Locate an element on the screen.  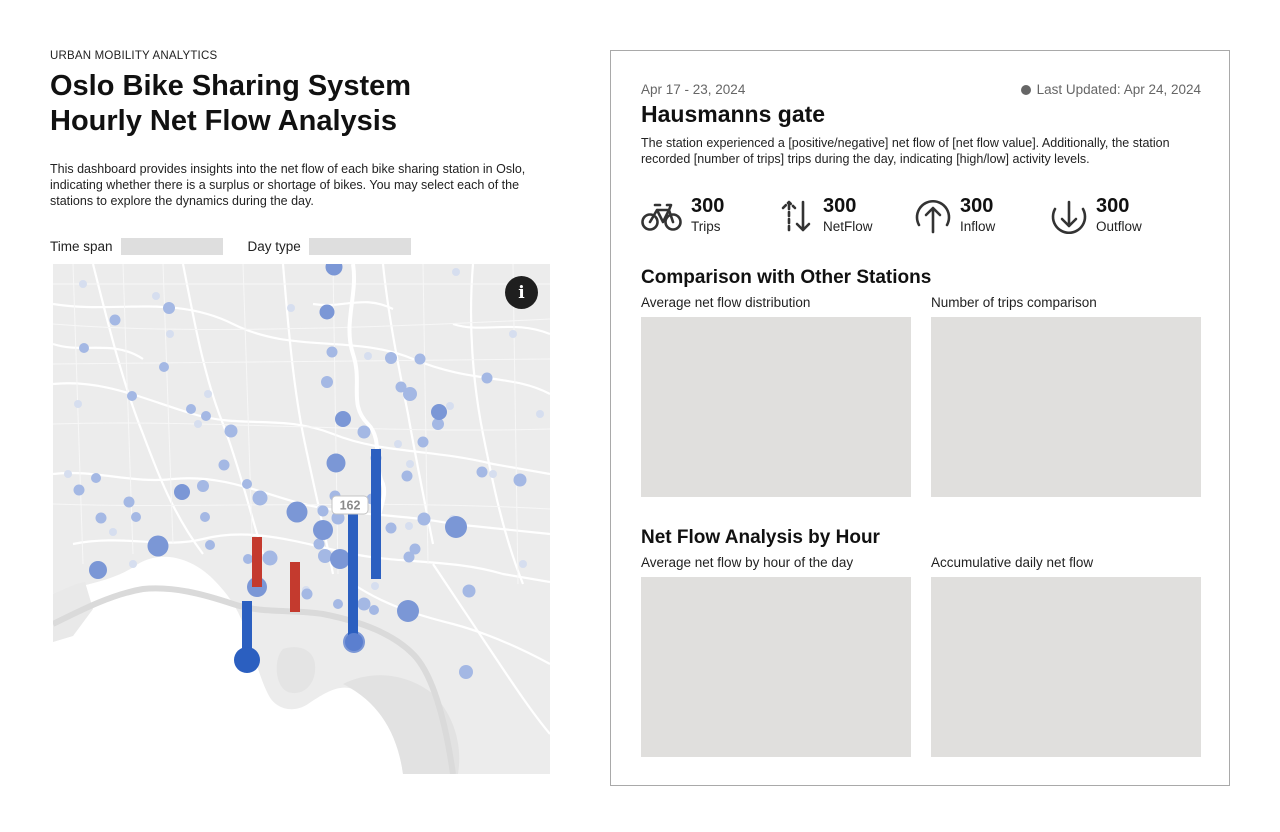
map-water is located at coordinates (228, 665).